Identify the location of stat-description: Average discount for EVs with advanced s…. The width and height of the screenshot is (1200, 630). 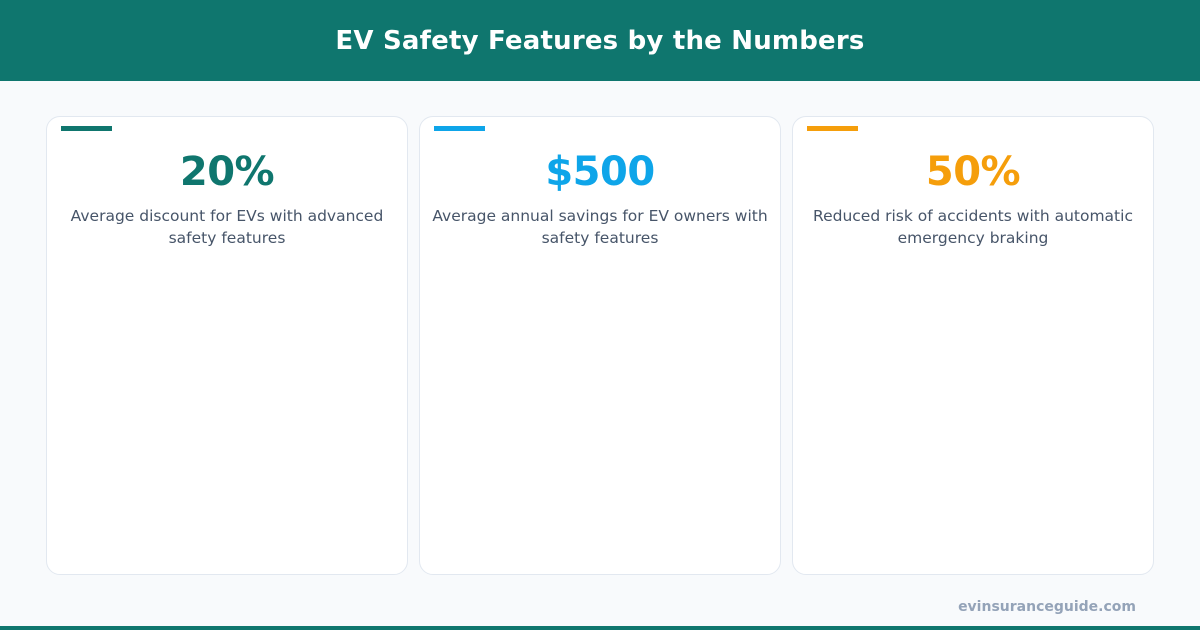
(227, 227).